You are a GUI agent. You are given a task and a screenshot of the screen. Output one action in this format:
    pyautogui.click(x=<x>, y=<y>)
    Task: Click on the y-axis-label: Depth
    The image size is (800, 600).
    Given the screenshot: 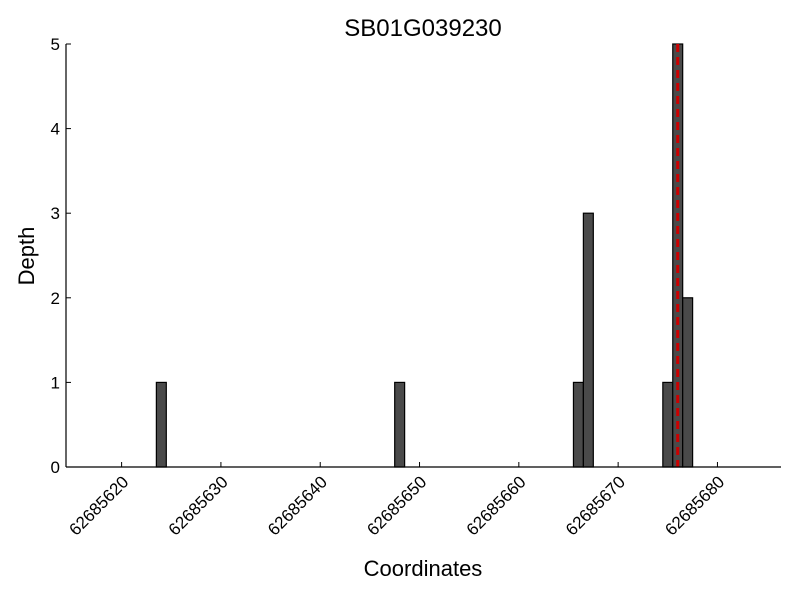 What is the action you would take?
    pyautogui.click(x=26, y=256)
    